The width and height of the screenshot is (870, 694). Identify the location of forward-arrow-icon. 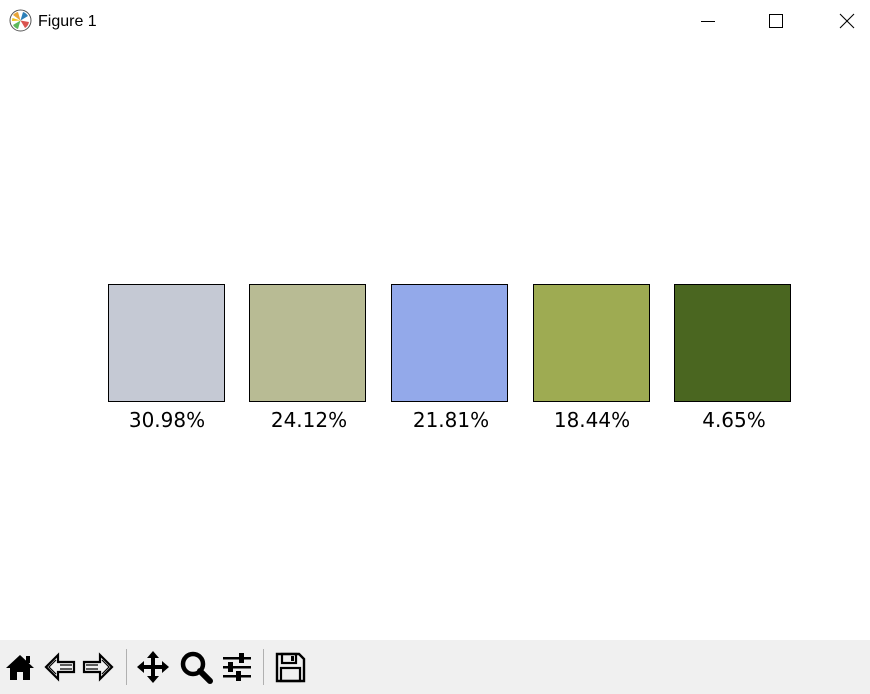
(98, 667).